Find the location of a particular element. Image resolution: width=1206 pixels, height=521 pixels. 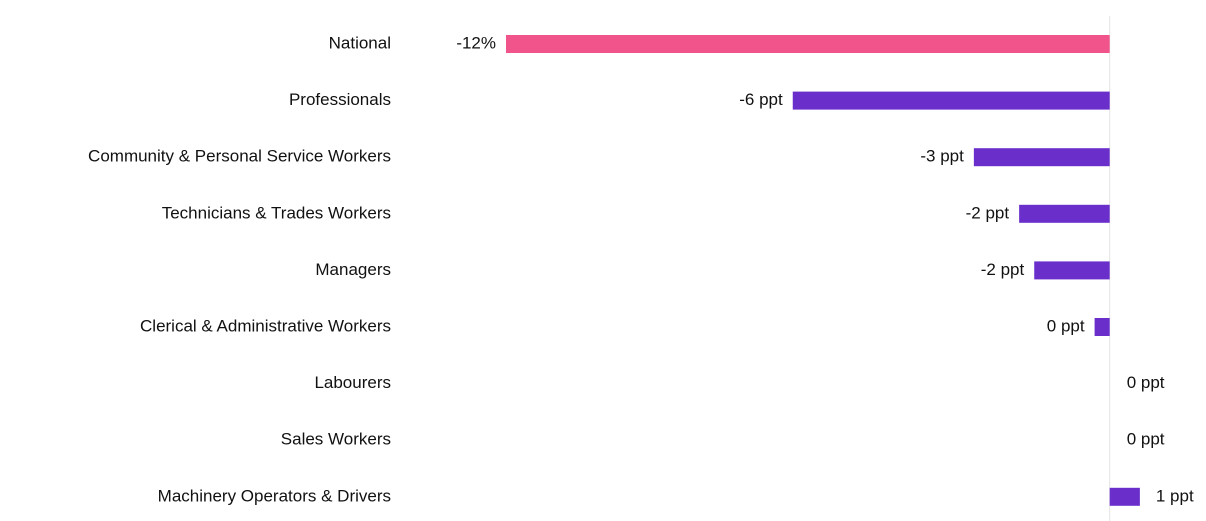

category-label: National is located at coordinates (360, 42).